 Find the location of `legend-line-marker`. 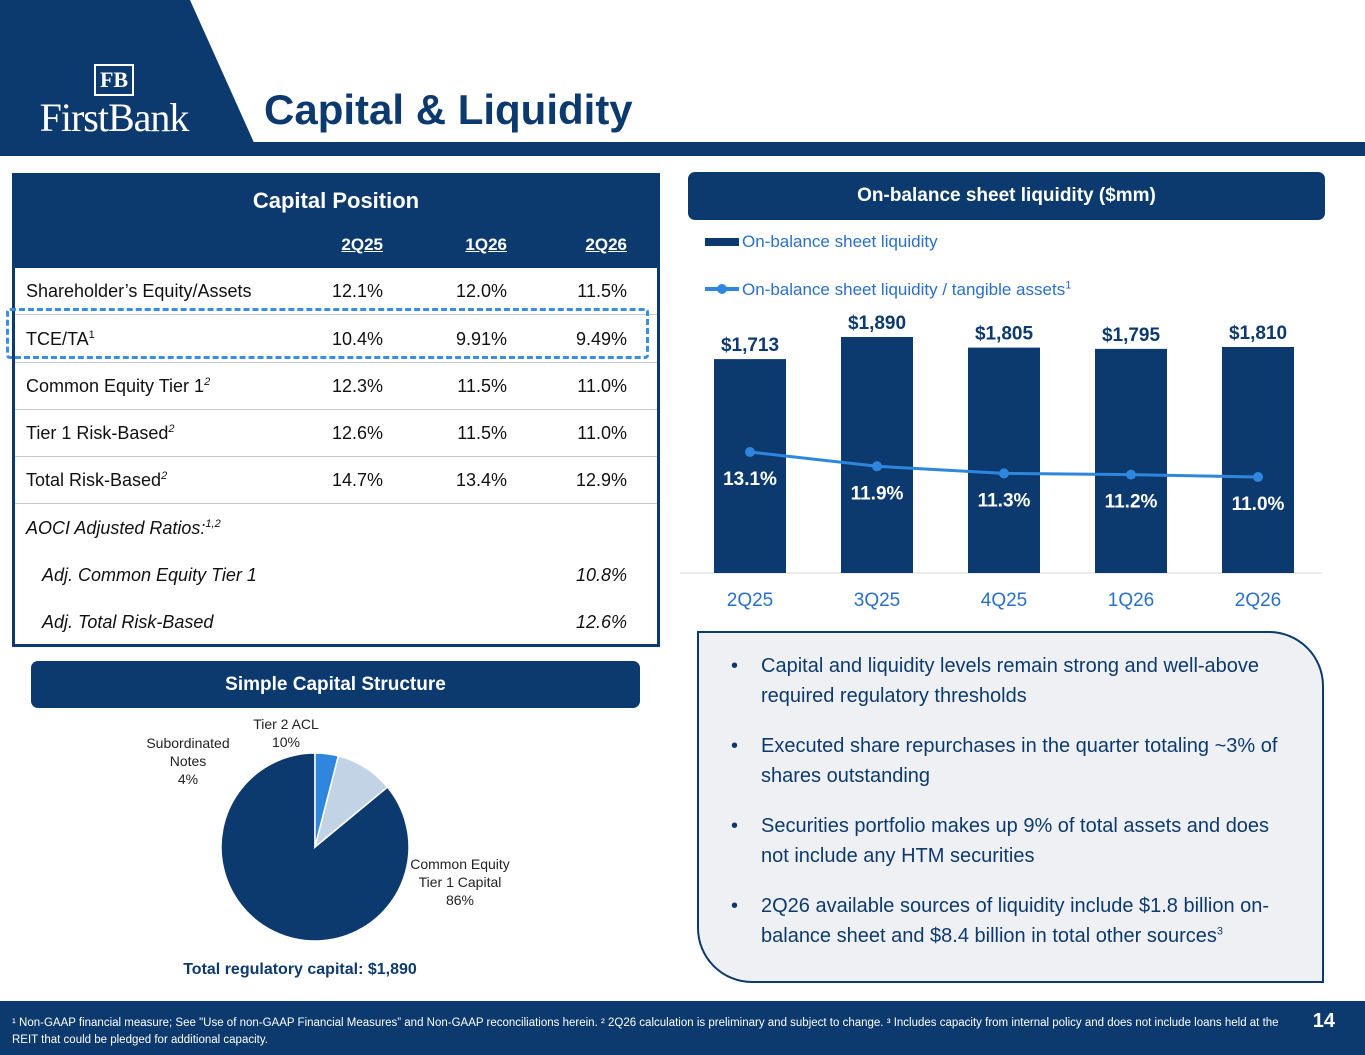

legend-line-marker is located at coordinates (722, 289).